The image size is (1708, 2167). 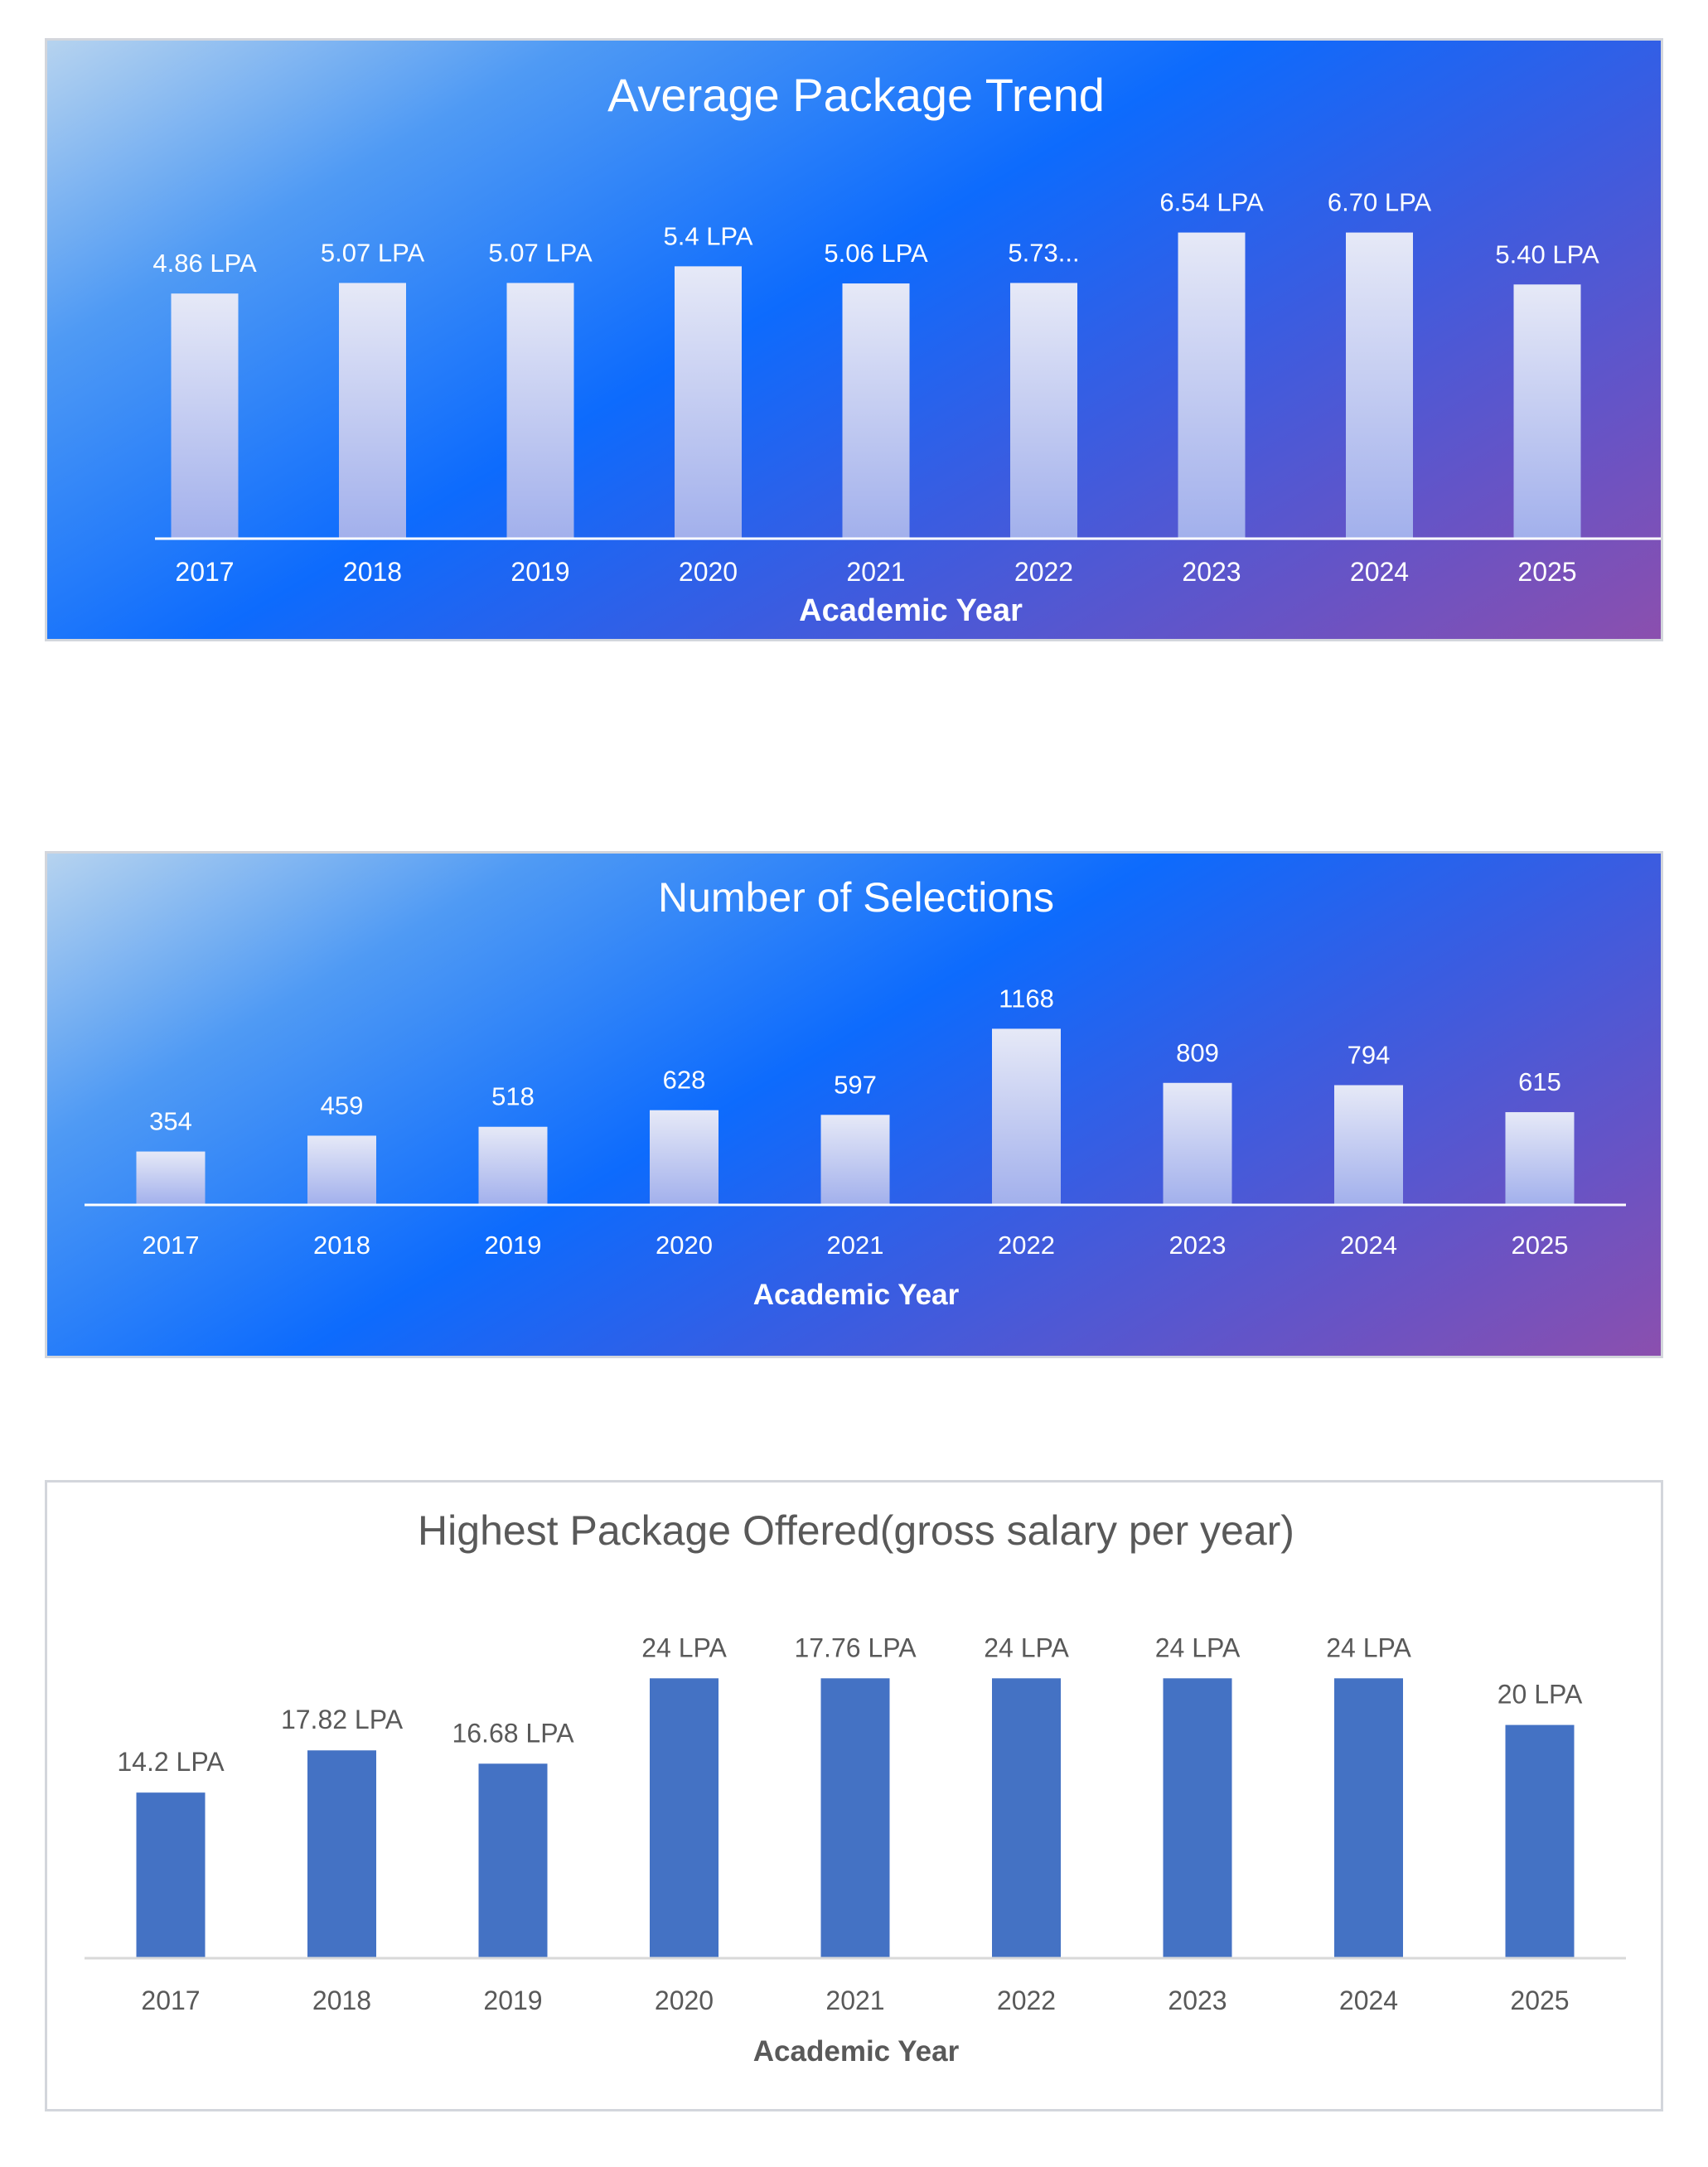 I want to click on data-label-2021: 597, so click(x=855, y=1084).